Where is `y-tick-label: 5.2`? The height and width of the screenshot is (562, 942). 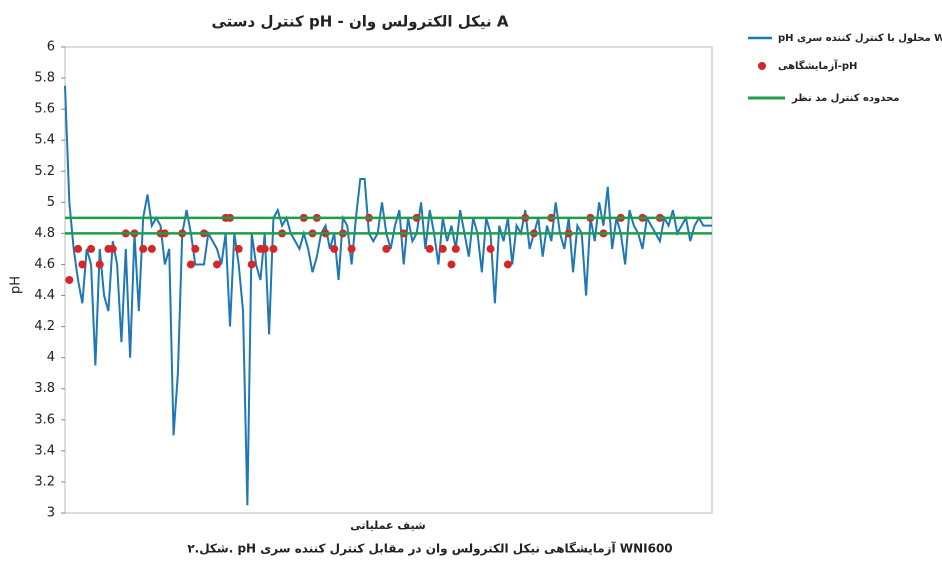 y-tick-label: 5.2 is located at coordinates (44, 171).